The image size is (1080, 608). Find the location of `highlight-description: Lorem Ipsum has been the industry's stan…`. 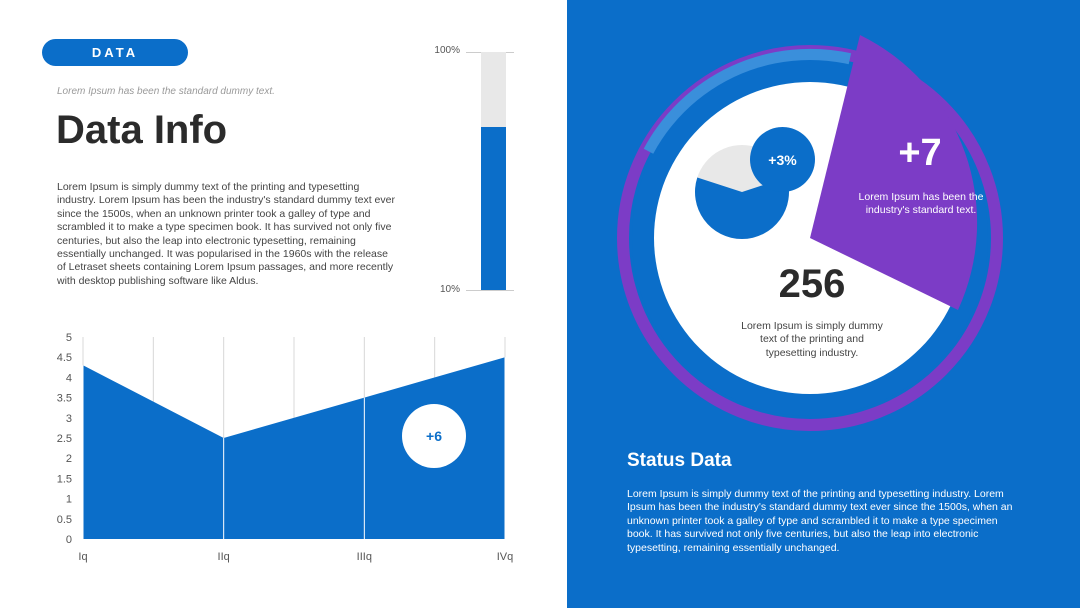

highlight-description: Lorem Ipsum has been the industry's stan… is located at coordinates (921, 203).